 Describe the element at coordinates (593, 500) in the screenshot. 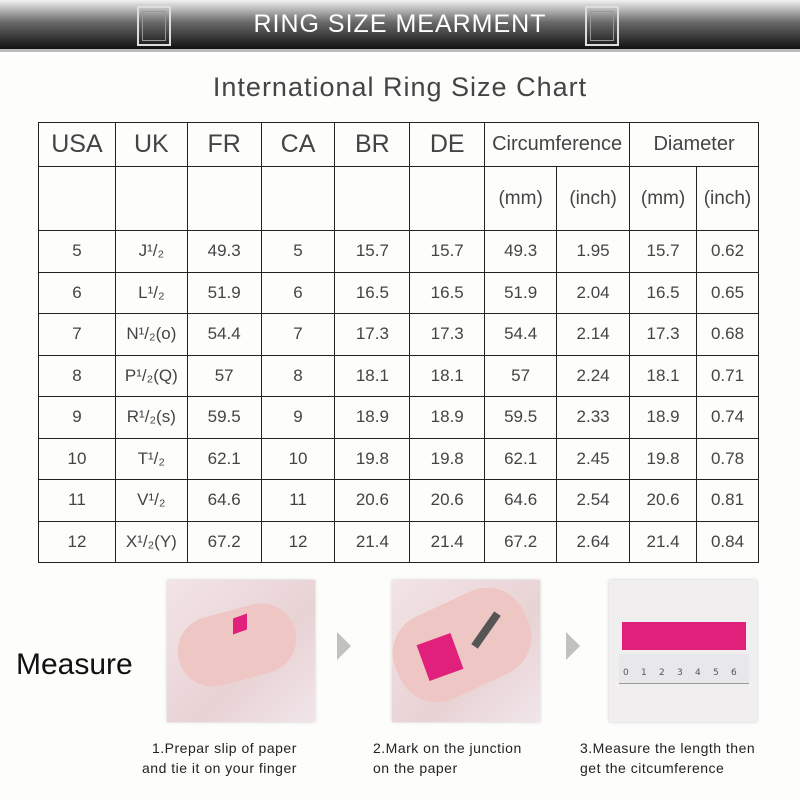

I see `table-cell: 2.54` at that location.